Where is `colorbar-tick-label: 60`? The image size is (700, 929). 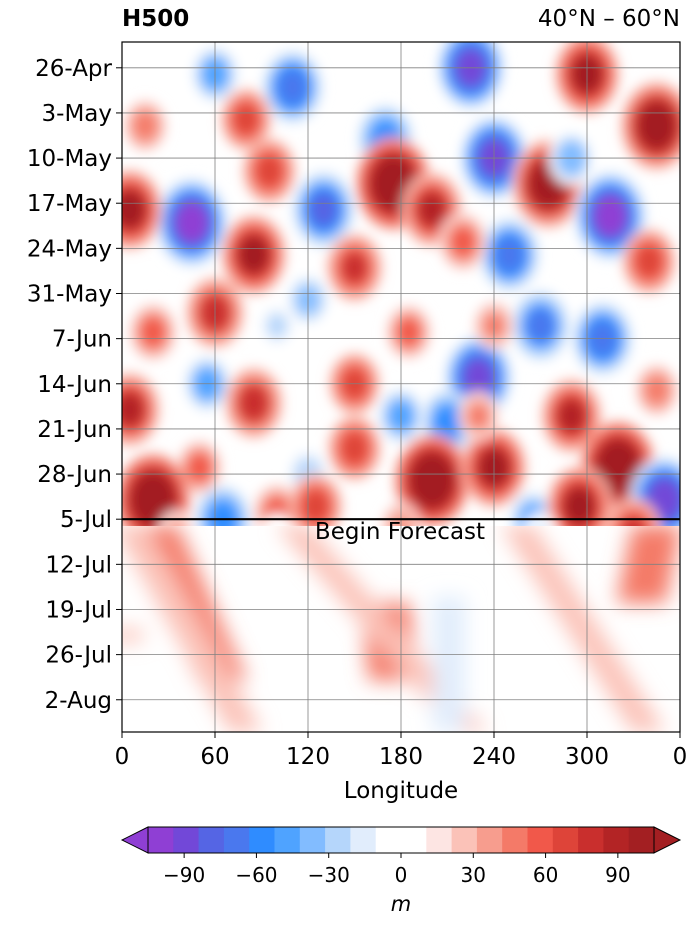
colorbar-tick-label: 60 is located at coordinates (545, 875).